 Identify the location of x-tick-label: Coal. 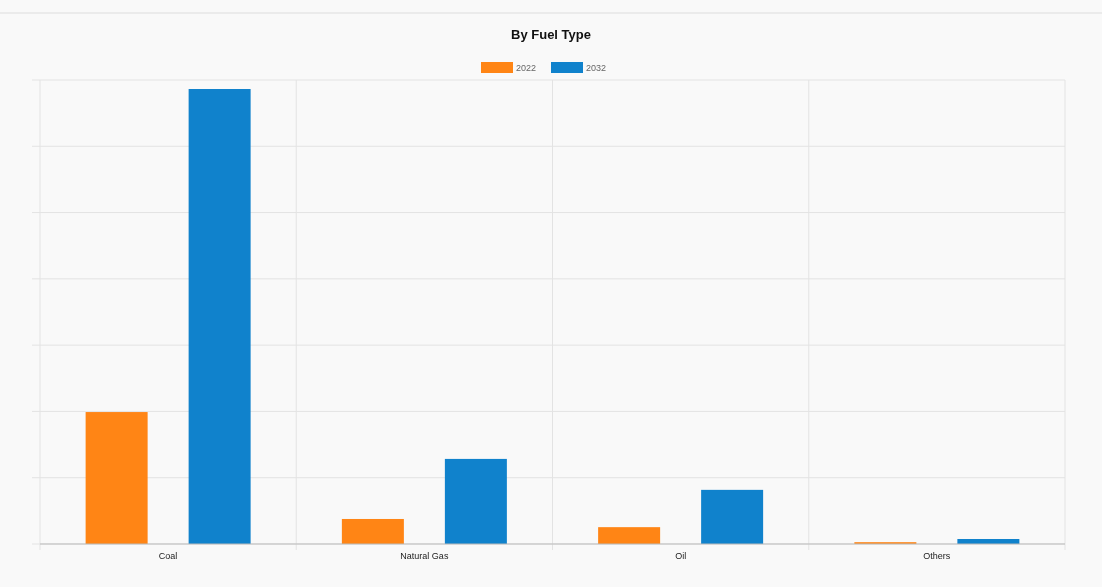
(168, 556).